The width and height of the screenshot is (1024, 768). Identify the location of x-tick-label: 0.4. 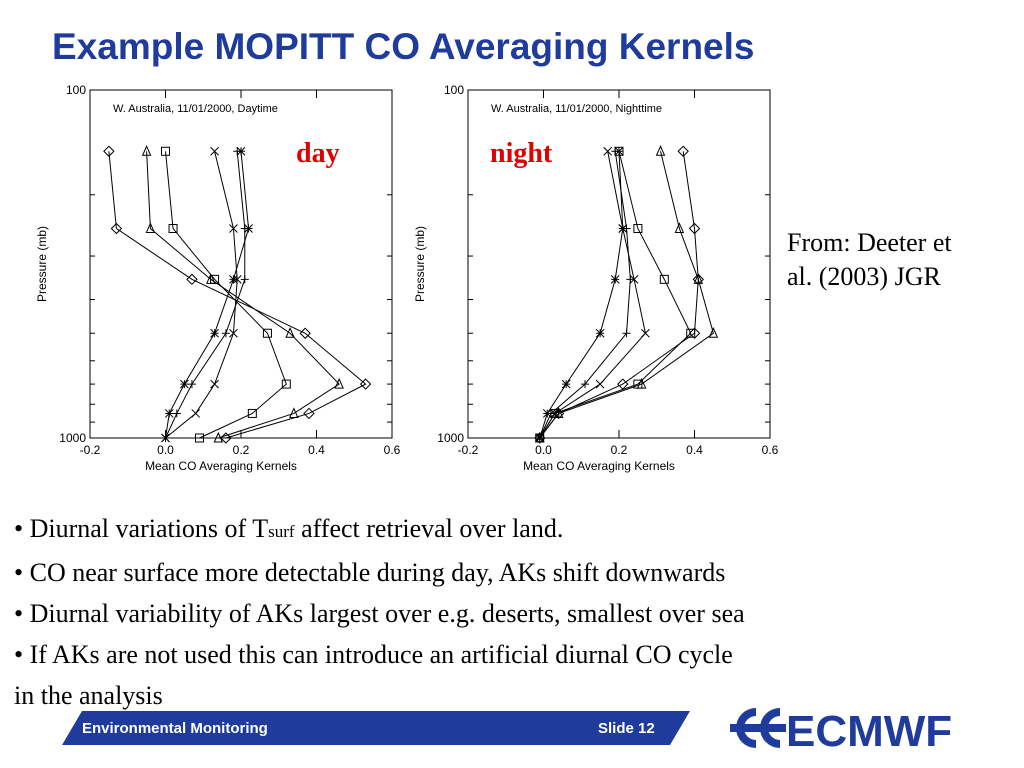
(316, 450).